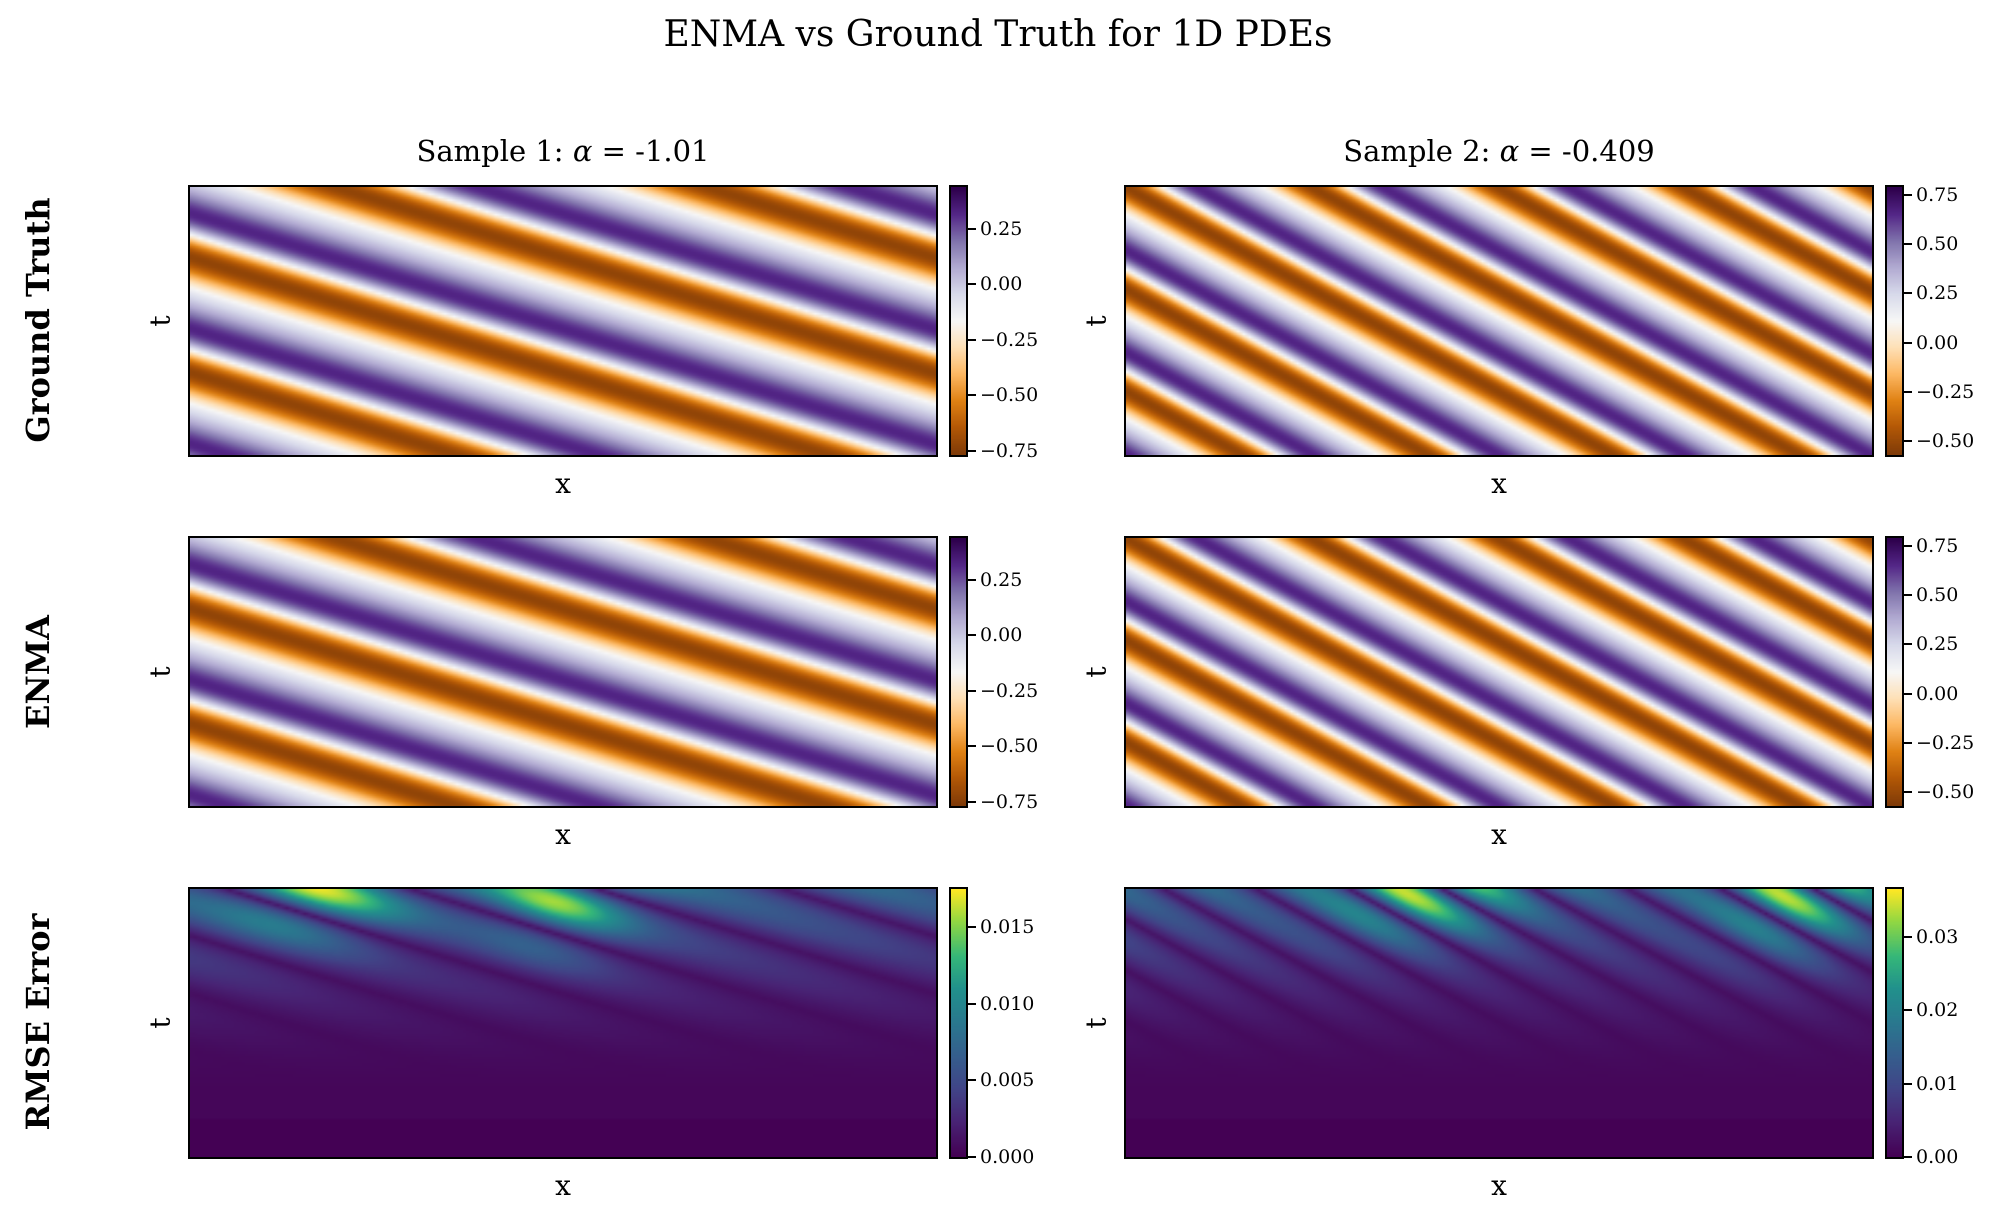  What do you see at coordinates (38, 672) in the screenshot?
I see `row-label-enma: ENMA` at bounding box center [38, 672].